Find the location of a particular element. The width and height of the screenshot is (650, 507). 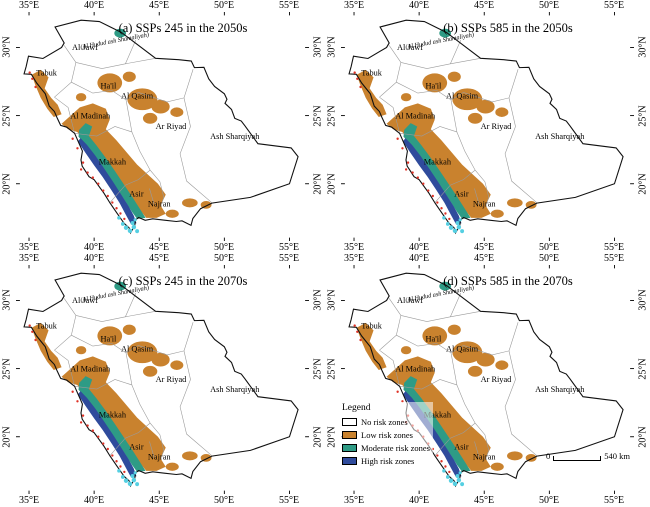

province-borders is located at coordinates (133, 375).